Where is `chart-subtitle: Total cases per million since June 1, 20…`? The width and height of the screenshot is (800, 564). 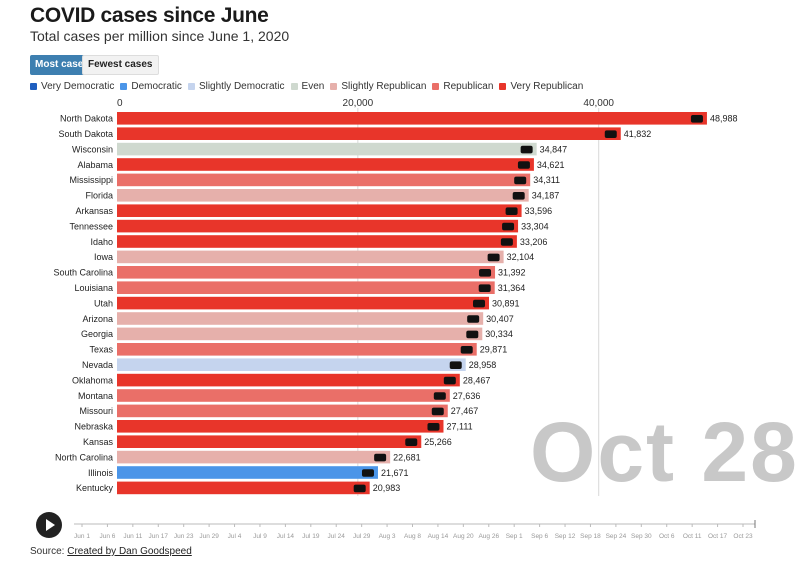
chart-subtitle: Total cases per million since June 1, 20… is located at coordinates (160, 36).